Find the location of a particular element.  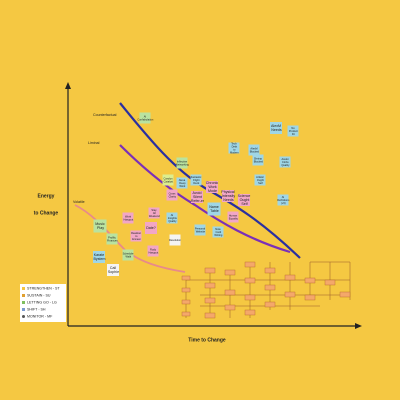

x-axis-label: Time to Change is located at coordinates (207, 340).